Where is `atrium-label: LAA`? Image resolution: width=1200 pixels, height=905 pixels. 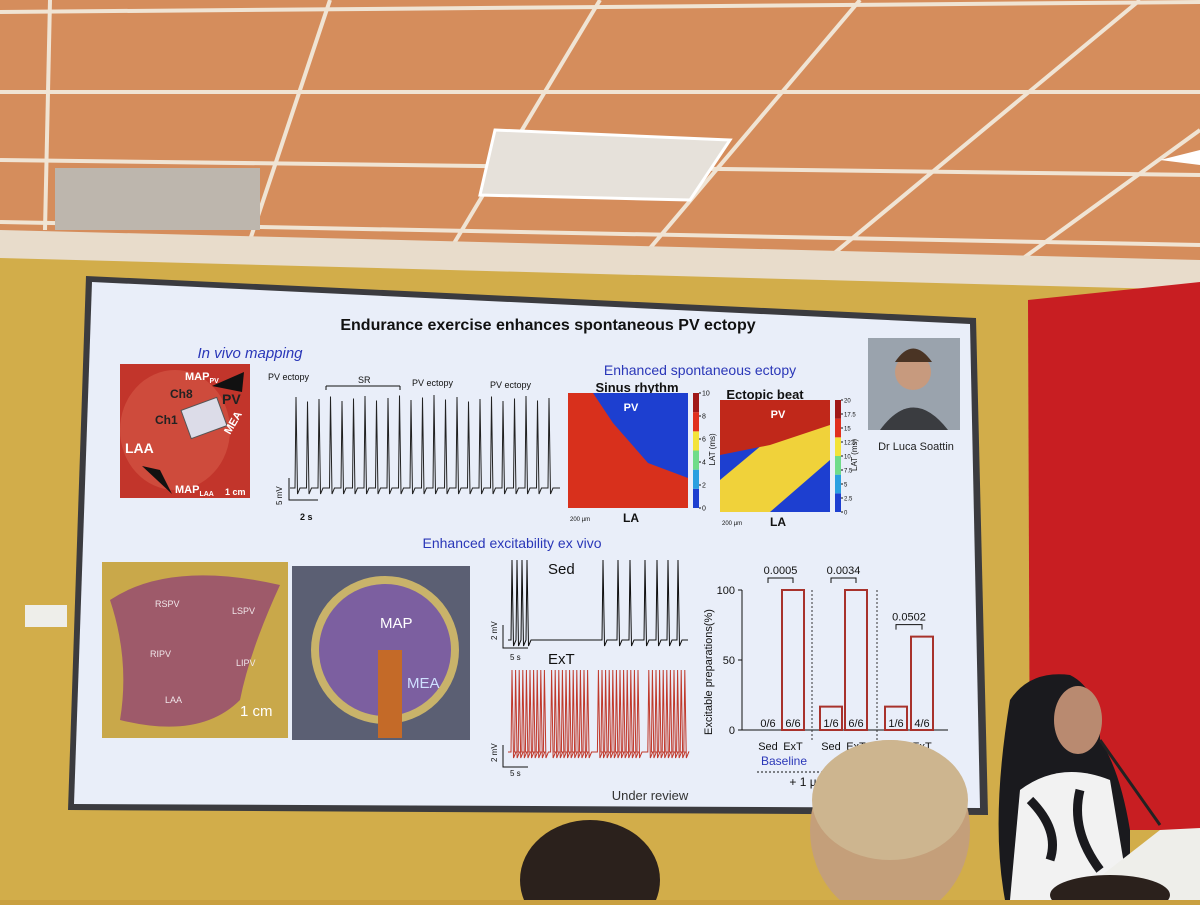
atrium-label: LAA is located at coordinates (173, 700).